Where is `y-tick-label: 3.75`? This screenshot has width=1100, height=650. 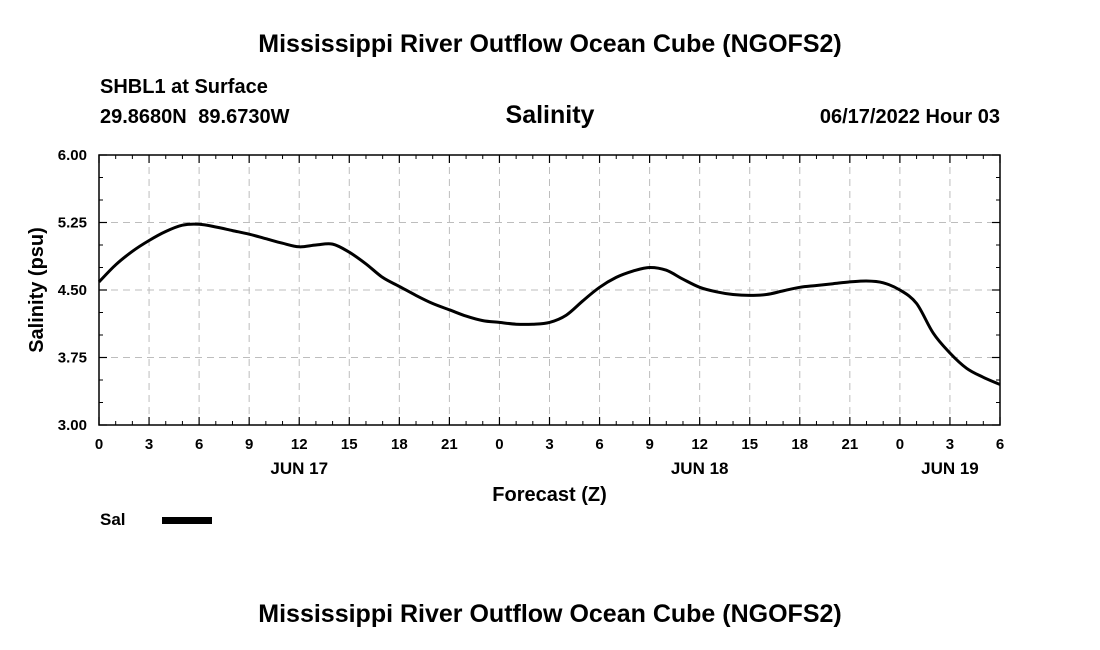 y-tick-label: 3.75 is located at coordinates (72, 358).